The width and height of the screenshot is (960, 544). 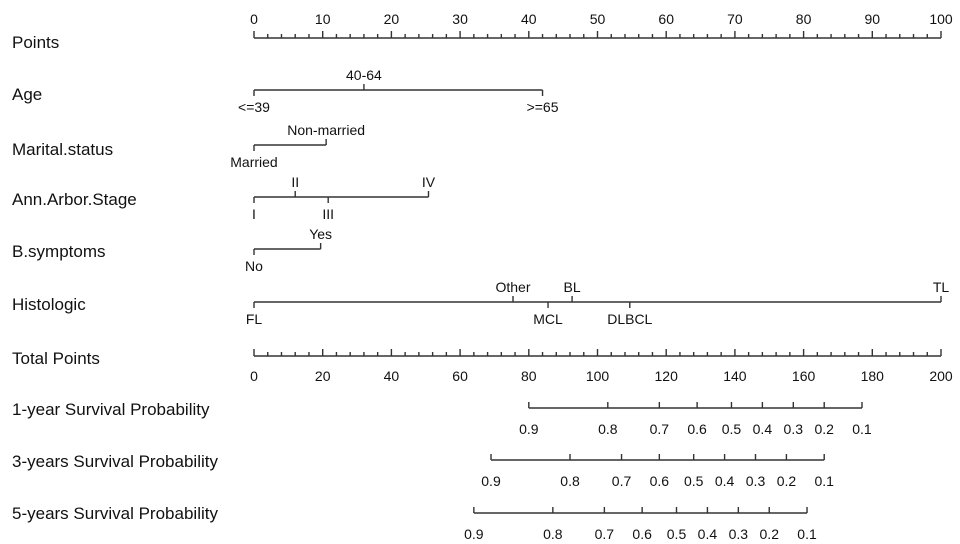 I want to click on row-label-survival-3: 5-years Survival Probability, so click(x=115, y=513).